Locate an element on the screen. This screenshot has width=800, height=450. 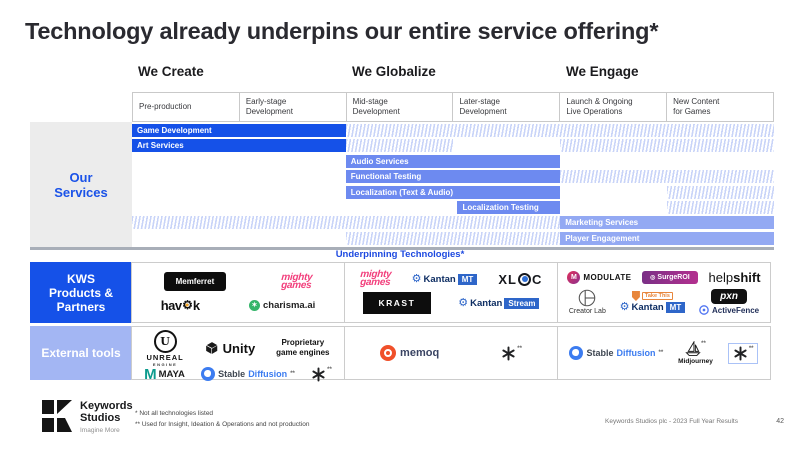
maya-icon: M is located at coordinates (150, 374).